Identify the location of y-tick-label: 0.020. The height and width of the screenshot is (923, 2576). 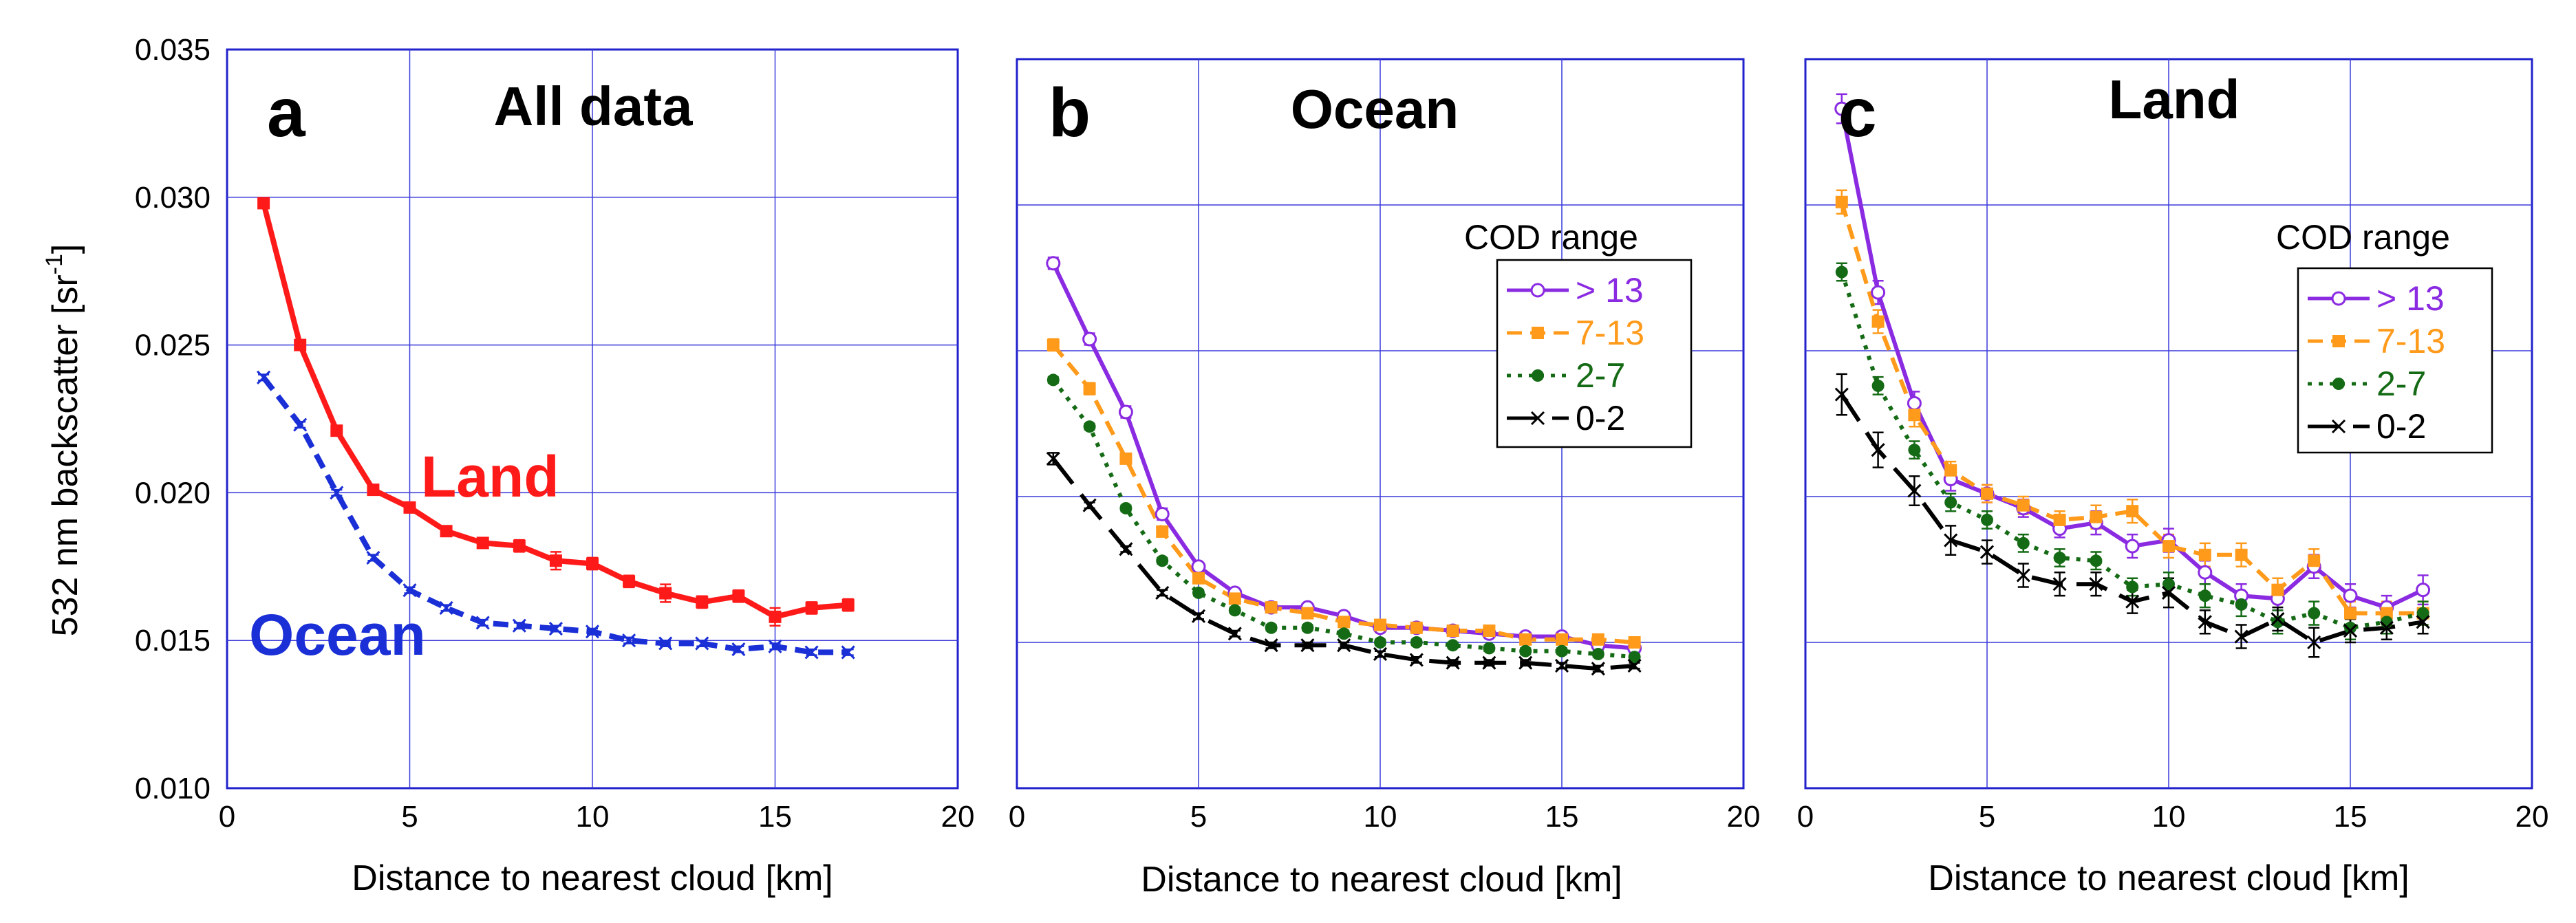
(173, 493).